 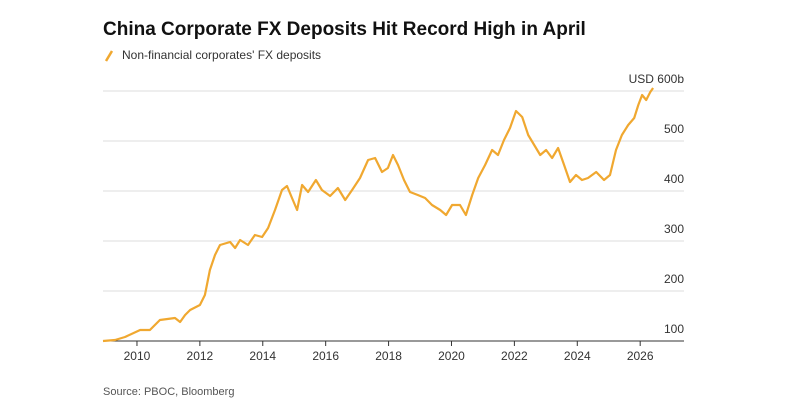 I want to click on y-tick-label: 500, so click(x=674, y=129).